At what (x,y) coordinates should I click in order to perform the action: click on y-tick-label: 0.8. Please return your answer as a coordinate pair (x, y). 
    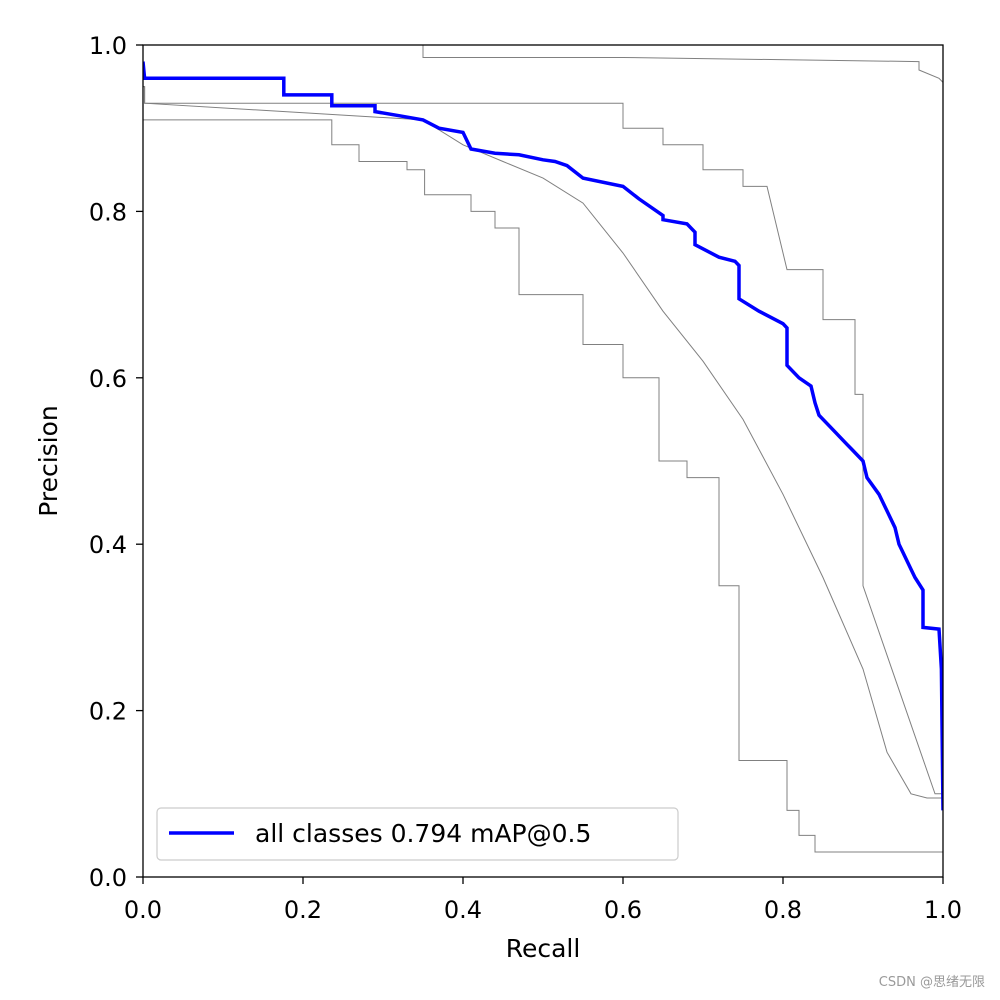
    Looking at the image, I should click on (108, 212).